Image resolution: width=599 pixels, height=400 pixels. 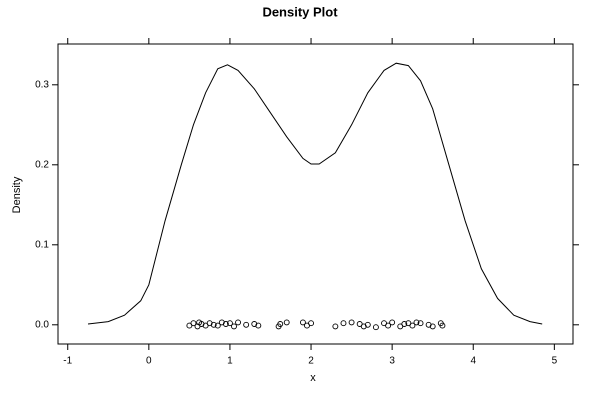 What do you see at coordinates (473, 361) in the screenshot?
I see `x-tick-label: 4` at bounding box center [473, 361].